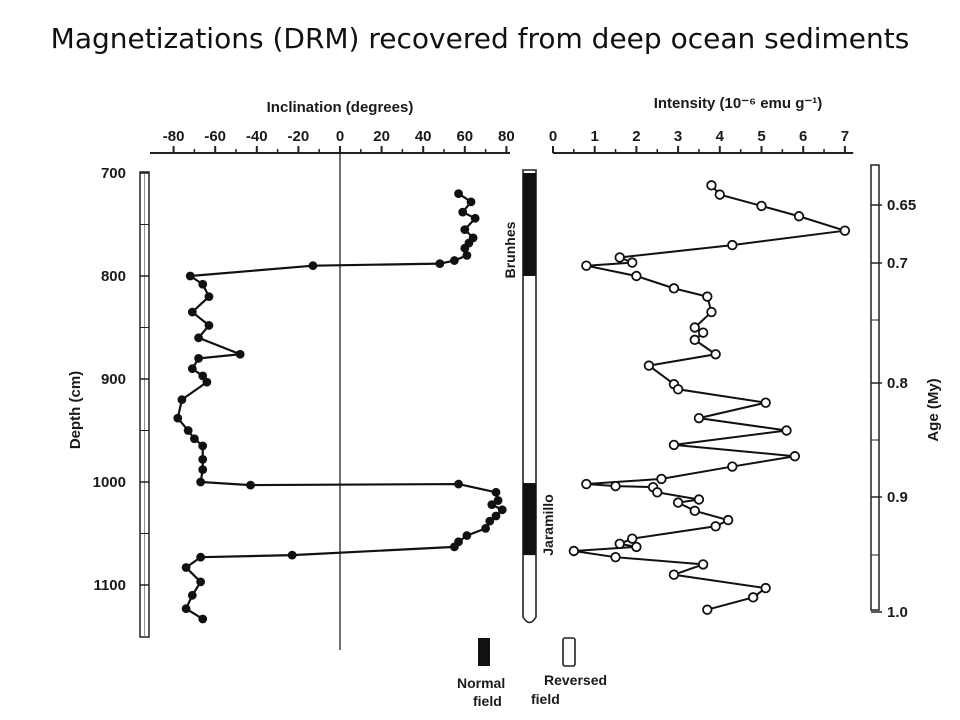 The image size is (960, 720). Describe the element at coordinates (423, 136) in the screenshot. I see `x-tick-label: 40` at that location.